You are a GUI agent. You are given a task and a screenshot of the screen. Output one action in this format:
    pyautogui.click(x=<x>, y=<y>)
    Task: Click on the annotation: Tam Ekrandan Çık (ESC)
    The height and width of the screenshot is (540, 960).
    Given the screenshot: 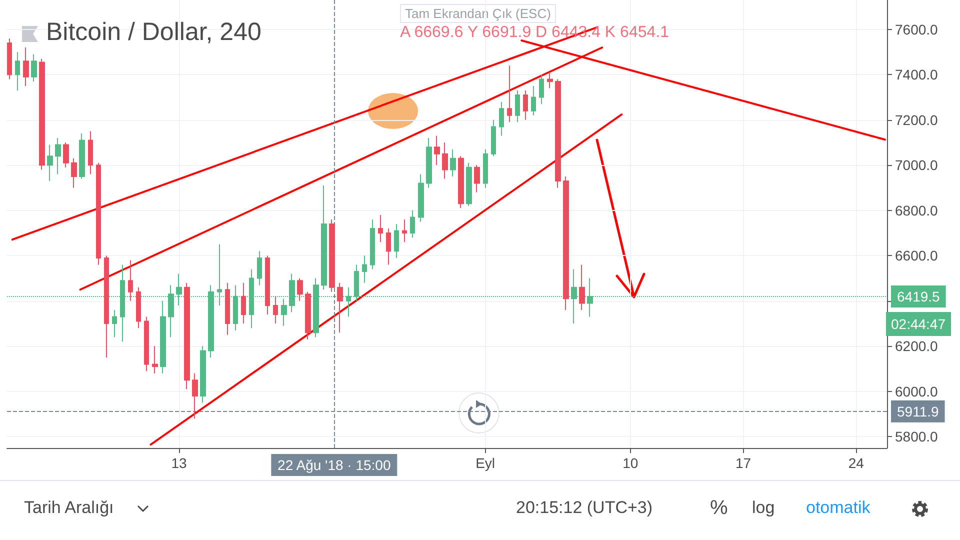 What is the action you would take?
    pyautogui.click(x=478, y=13)
    